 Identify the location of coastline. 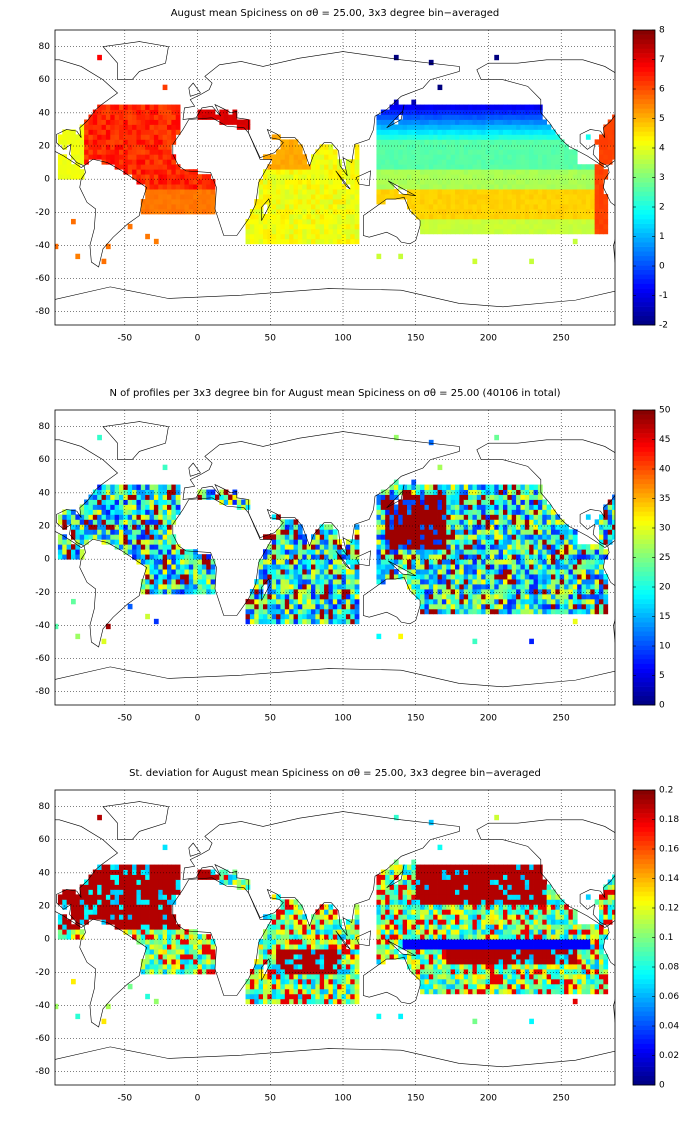
(401, 568).